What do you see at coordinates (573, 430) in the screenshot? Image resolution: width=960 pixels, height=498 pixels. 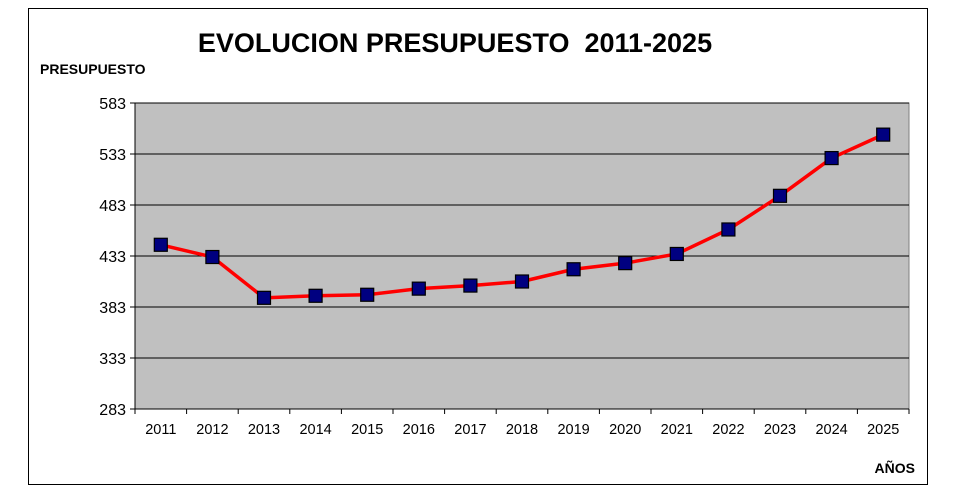 I see `x-tick-label: 2019` at bounding box center [573, 430].